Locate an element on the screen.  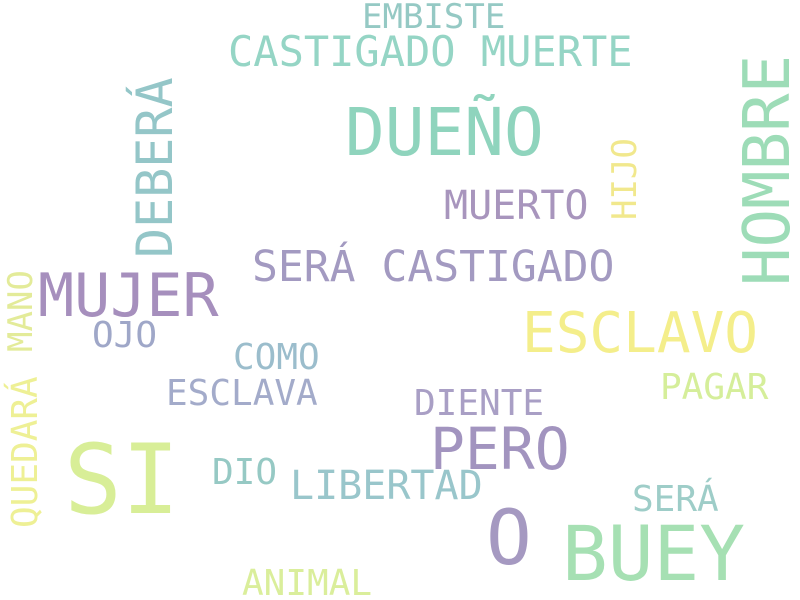
word-o: O is located at coordinates (509, 537).